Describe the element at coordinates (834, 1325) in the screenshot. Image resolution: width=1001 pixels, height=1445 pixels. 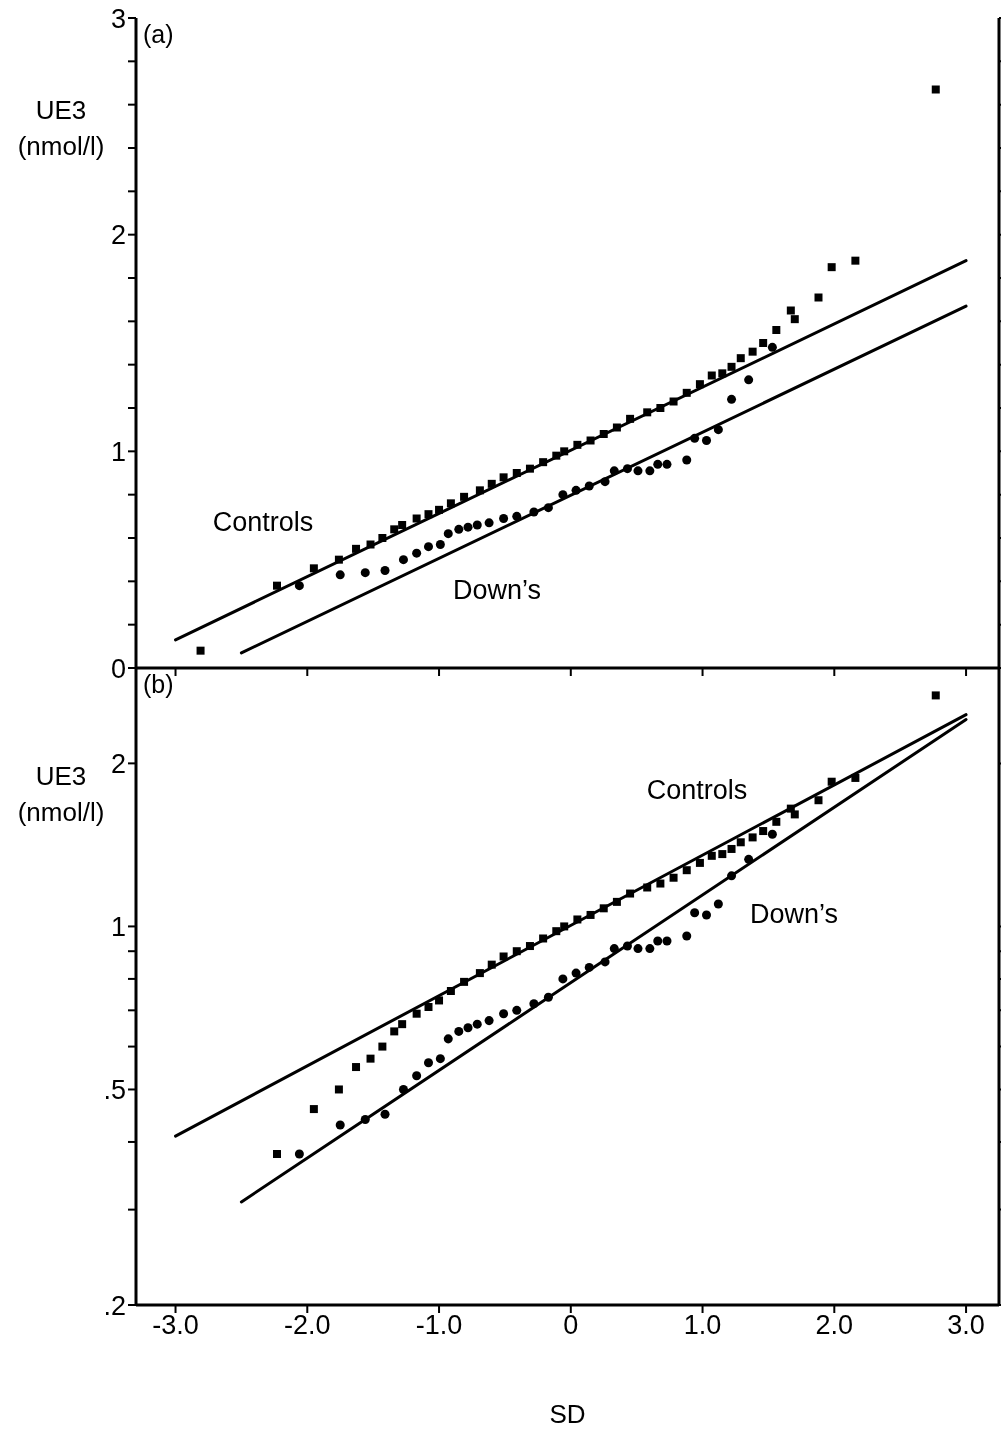
I see `x-tick-label: 2.0` at that location.